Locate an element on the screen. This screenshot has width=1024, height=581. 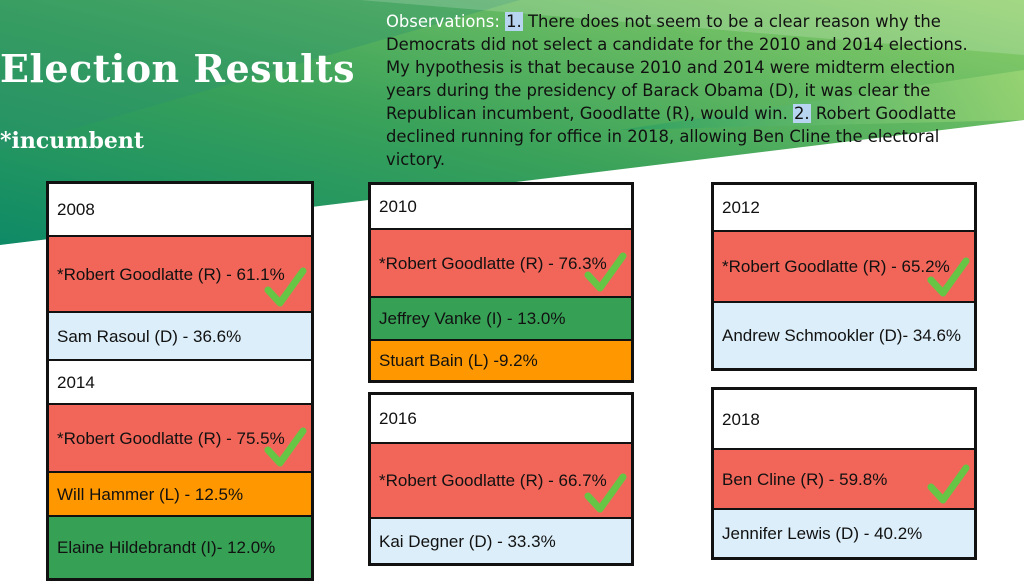
candidate-row-2016-winner: *Robert Goodlatte (R) - 66.7% is located at coordinates (501, 481).